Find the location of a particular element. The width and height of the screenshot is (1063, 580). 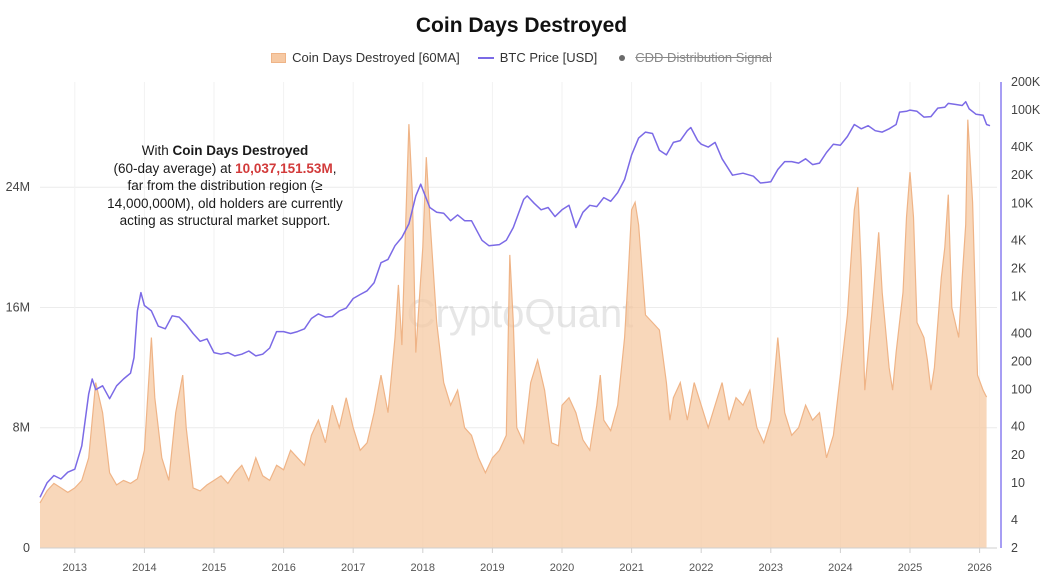

annotation-line-5: acting as structural market support. is located at coordinates (225, 220).